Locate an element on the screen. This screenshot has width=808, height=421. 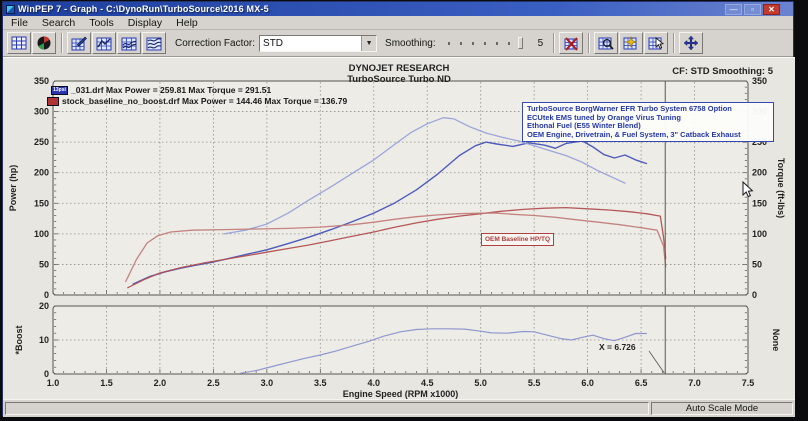
toolbar: Correction Factor: STD ▼ Smoothing: 5 is located at coordinates (398, 43).